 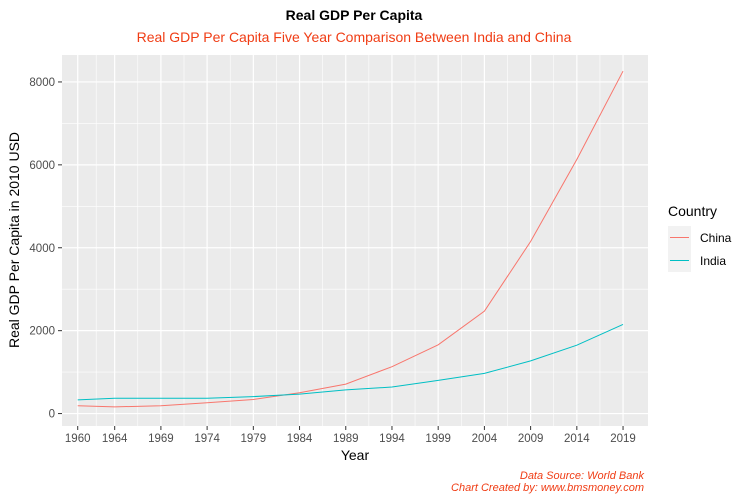 What do you see at coordinates (115, 439) in the screenshot?
I see `x-tick-label: 1964` at bounding box center [115, 439].